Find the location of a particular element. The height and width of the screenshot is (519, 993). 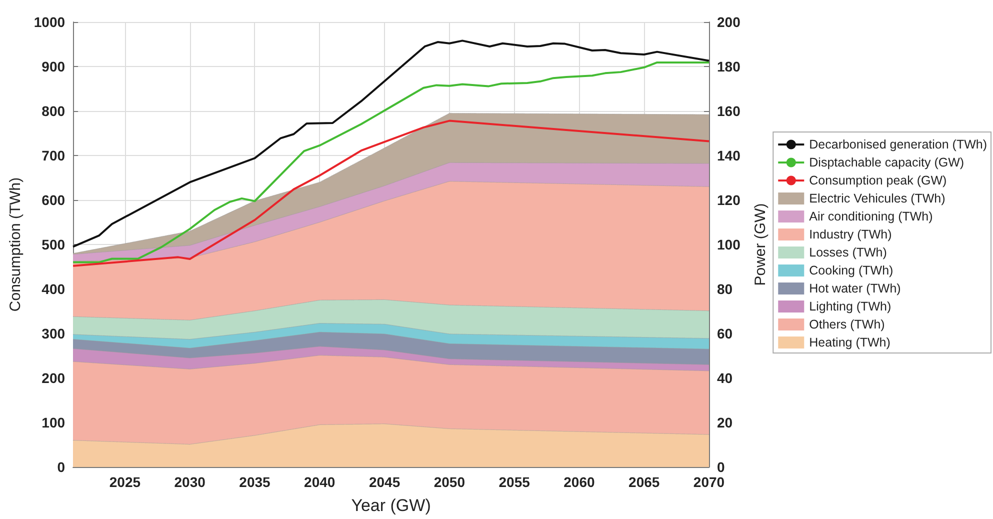

legend-label: Cooking (TWh) is located at coordinates (851, 271).